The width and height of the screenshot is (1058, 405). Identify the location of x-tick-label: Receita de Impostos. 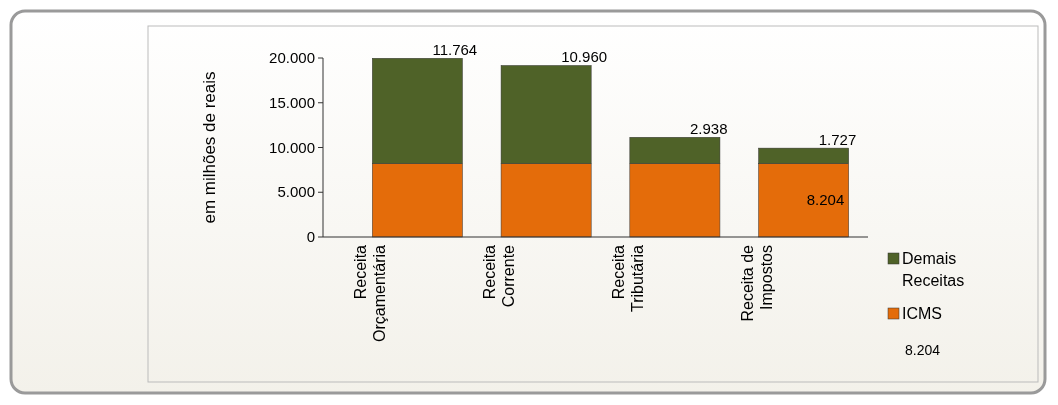
(756, 283).